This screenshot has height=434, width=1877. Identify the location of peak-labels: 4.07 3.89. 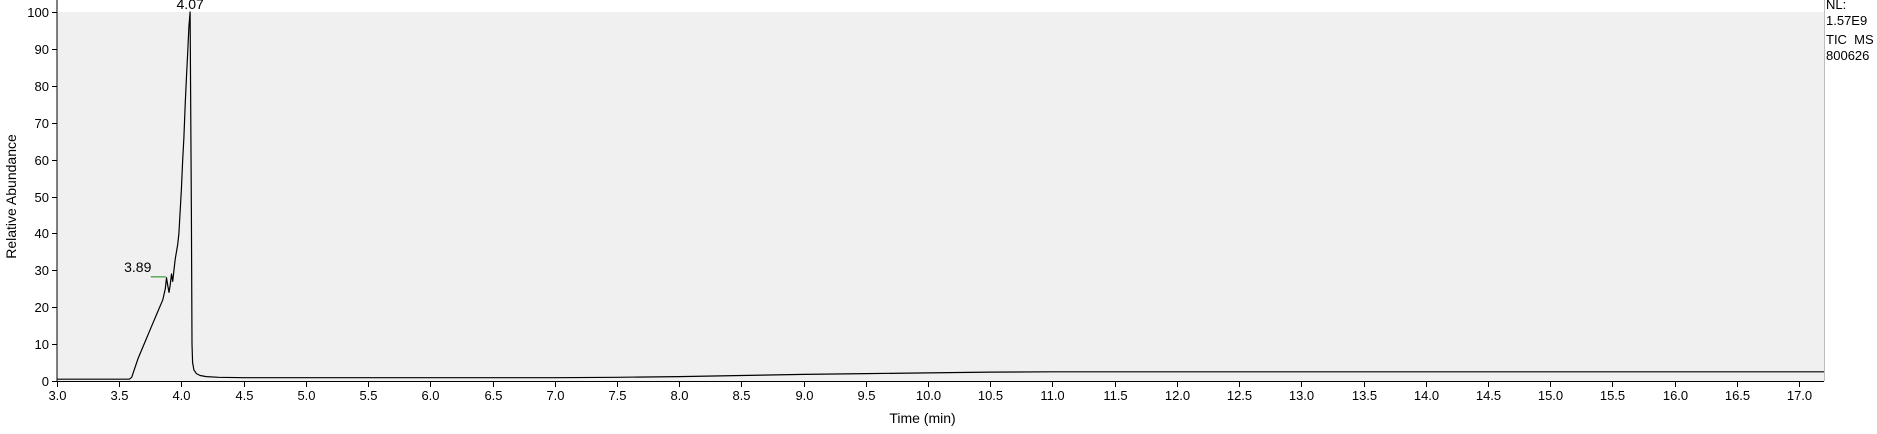
(164, 139).